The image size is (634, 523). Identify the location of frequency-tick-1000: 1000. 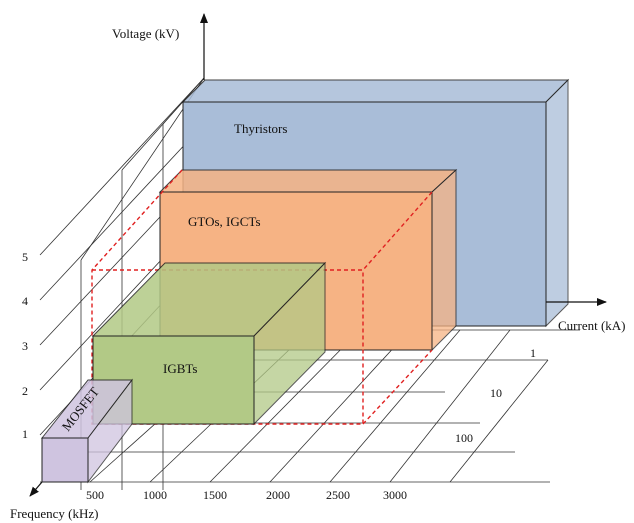
(155, 495).